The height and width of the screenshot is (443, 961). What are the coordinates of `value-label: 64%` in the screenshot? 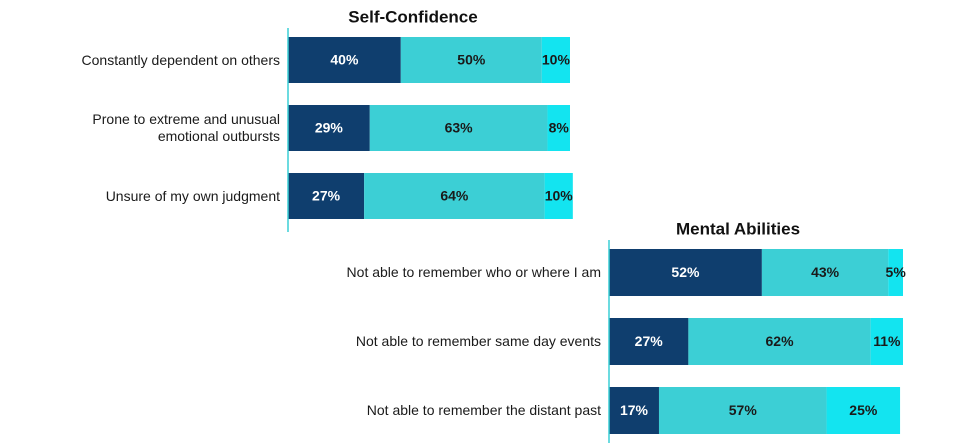 It's located at (454, 196).